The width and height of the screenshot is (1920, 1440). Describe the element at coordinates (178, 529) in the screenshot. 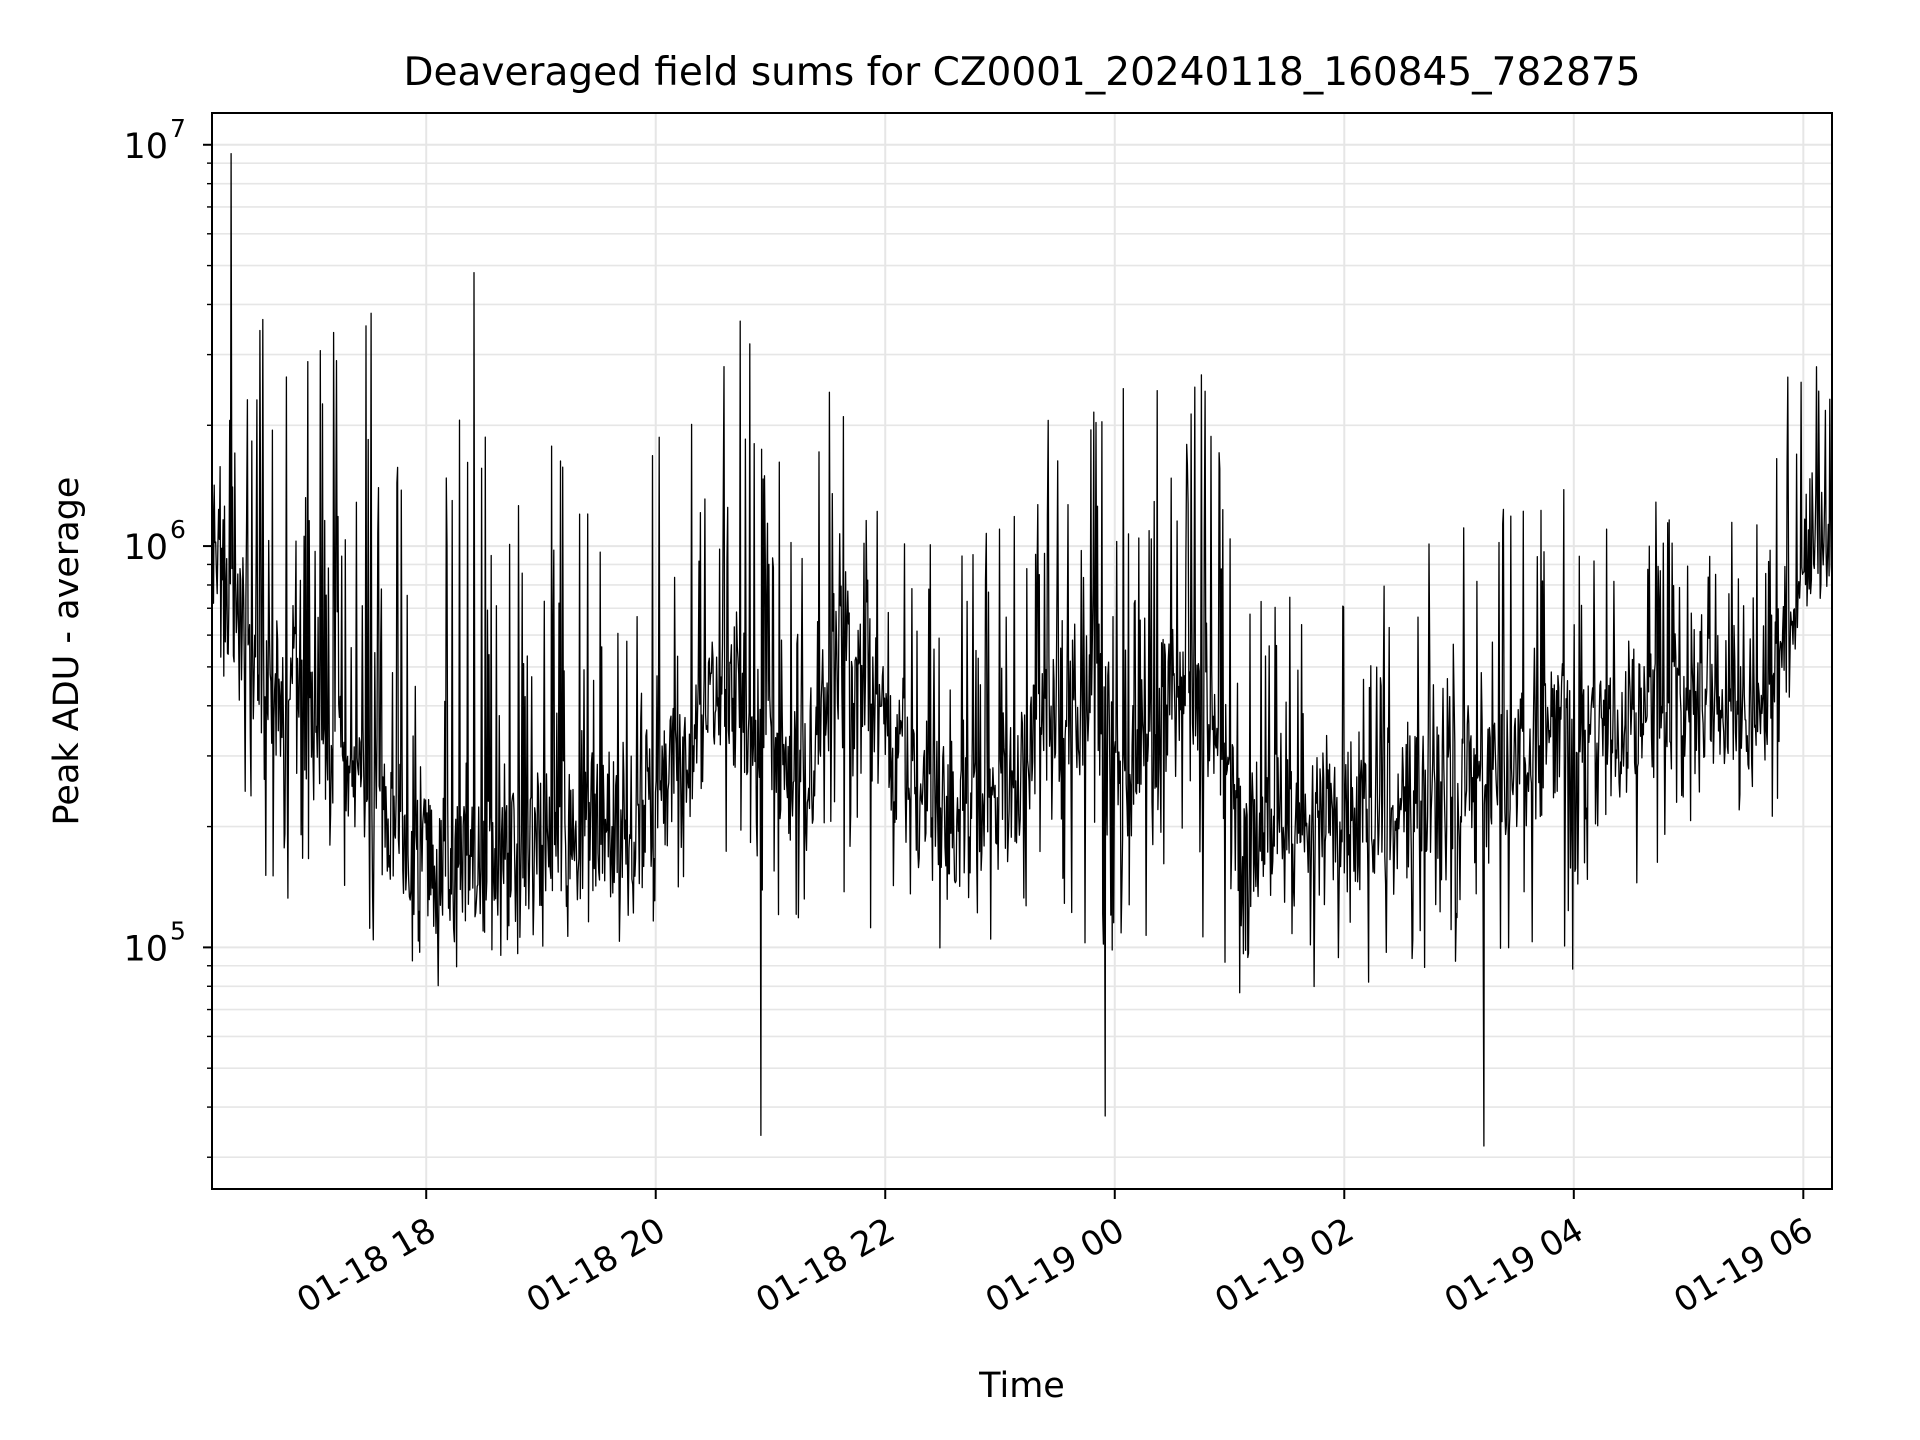

I see `y-tick-exponent: 6` at that location.